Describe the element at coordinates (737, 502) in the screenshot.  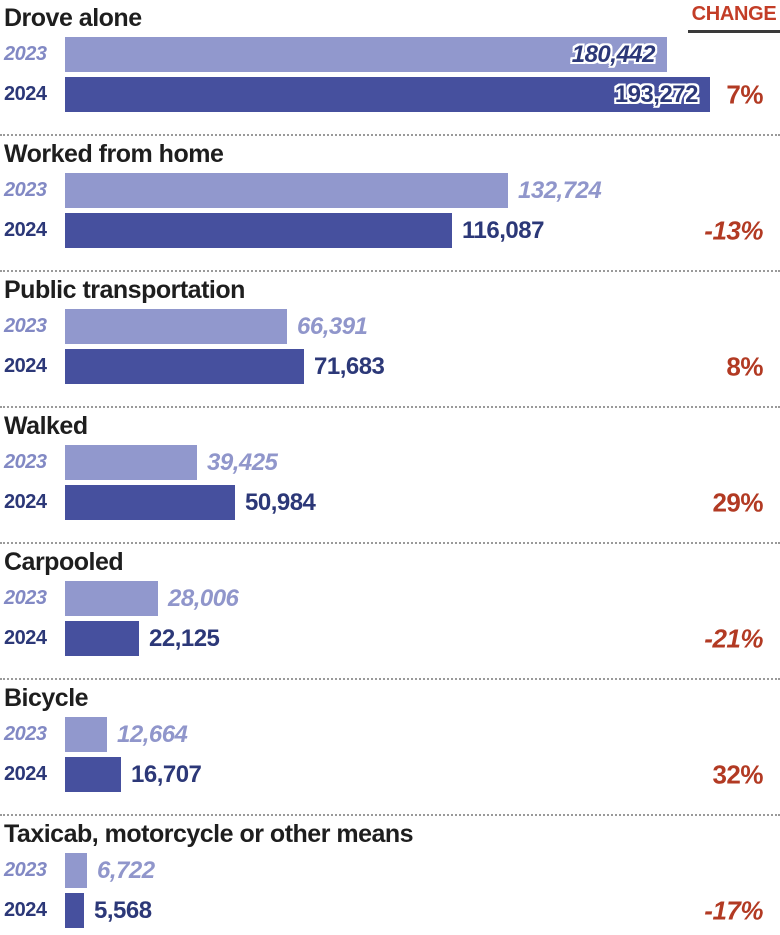
I see `change-value: 29%` at that location.